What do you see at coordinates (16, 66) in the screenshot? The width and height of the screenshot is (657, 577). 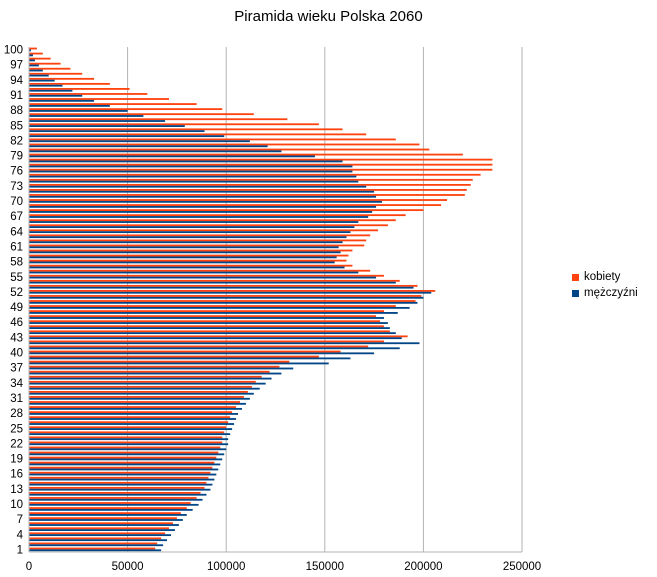 I see `y-tick-label: 97` at bounding box center [16, 66].